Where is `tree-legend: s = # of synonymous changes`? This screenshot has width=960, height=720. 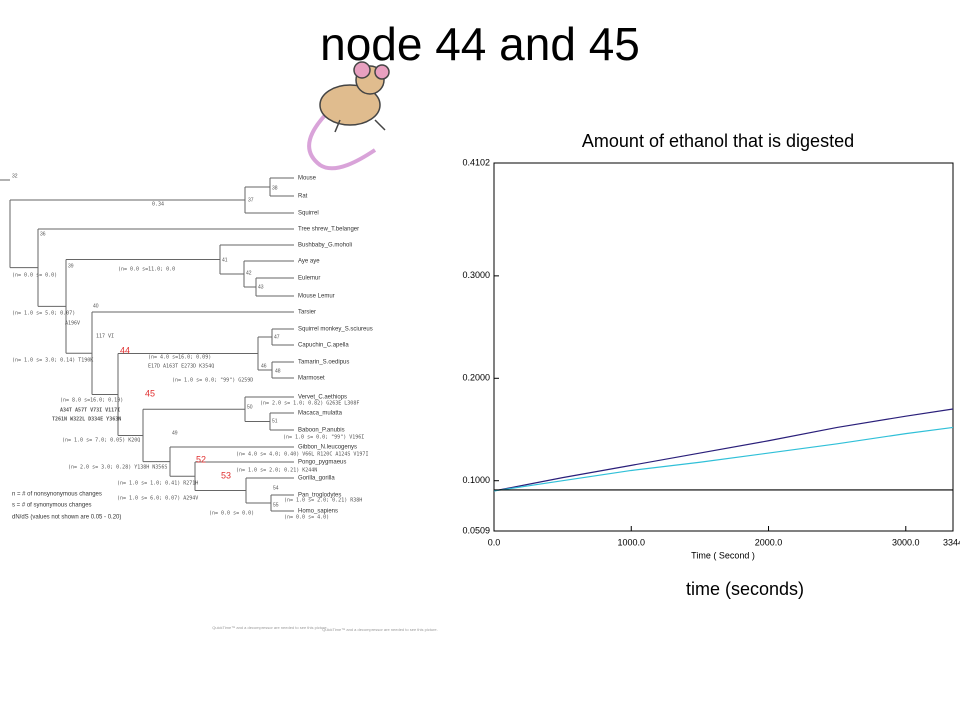 tree-legend: s = # of synonymous changes is located at coordinates (52, 506).